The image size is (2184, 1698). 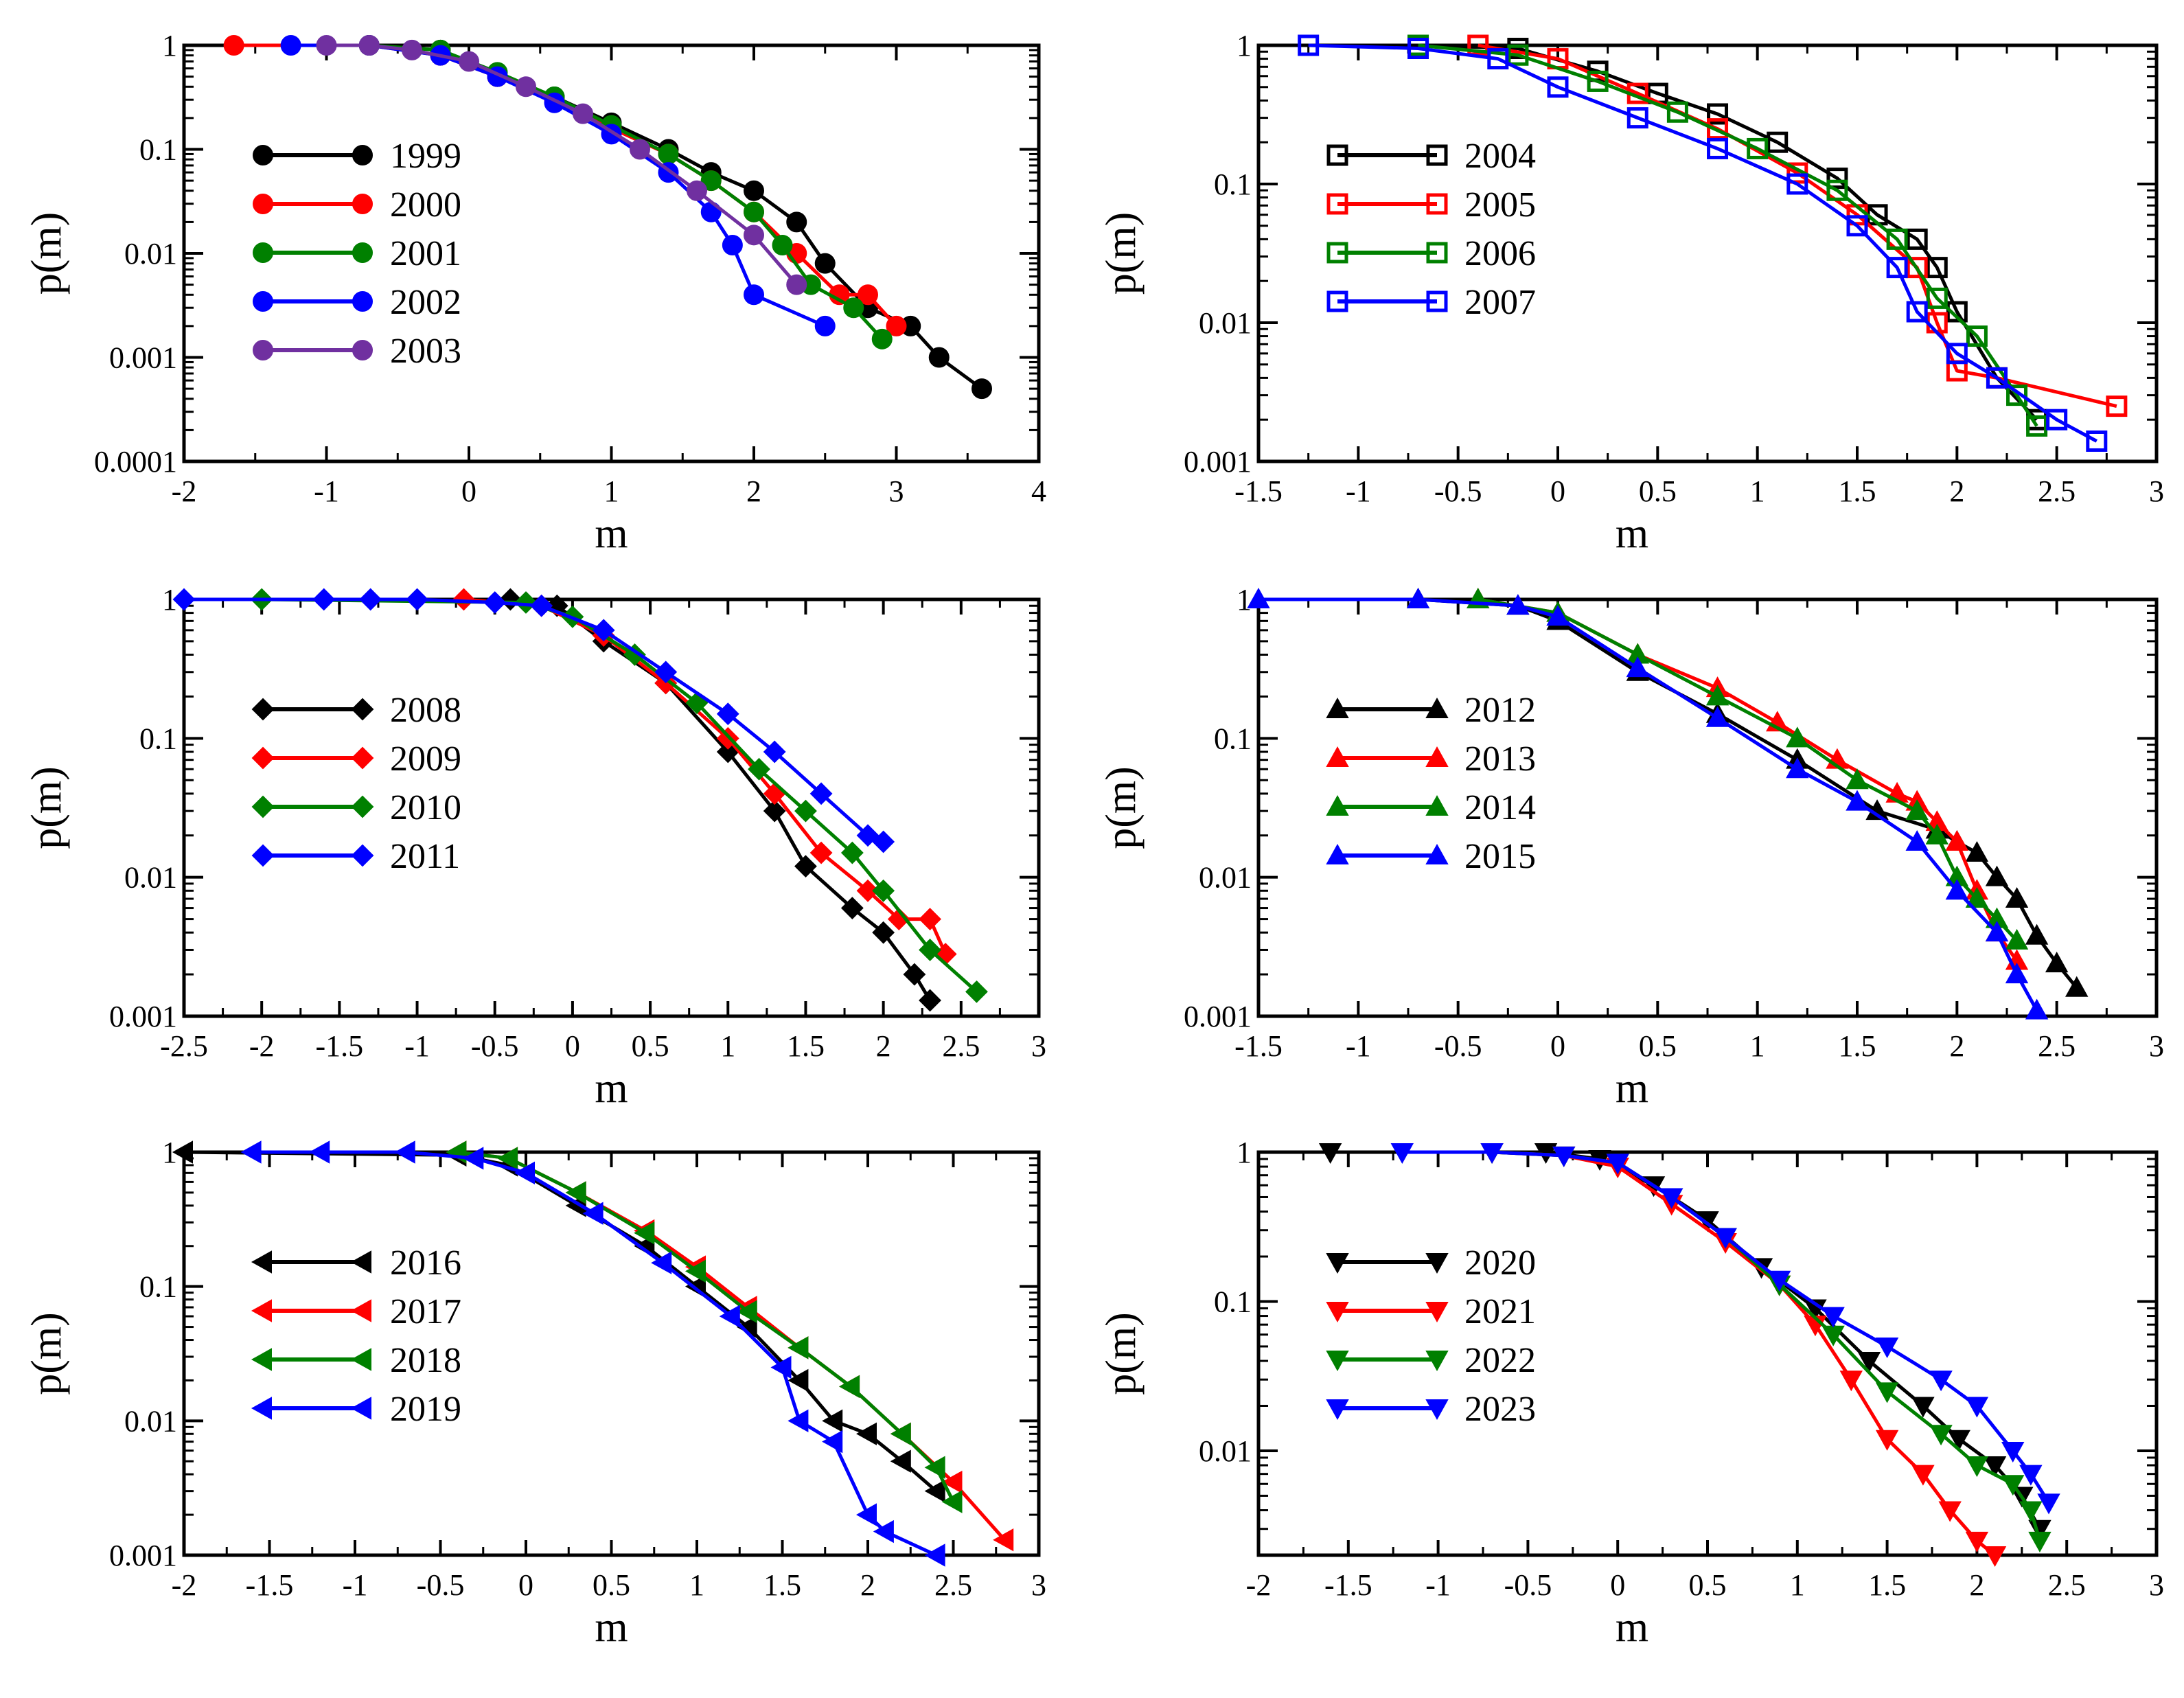 What do you see at coordinates (1957, 840) in the screenshot?
I see `data-point-2013` at bounding box center [1957, 840].